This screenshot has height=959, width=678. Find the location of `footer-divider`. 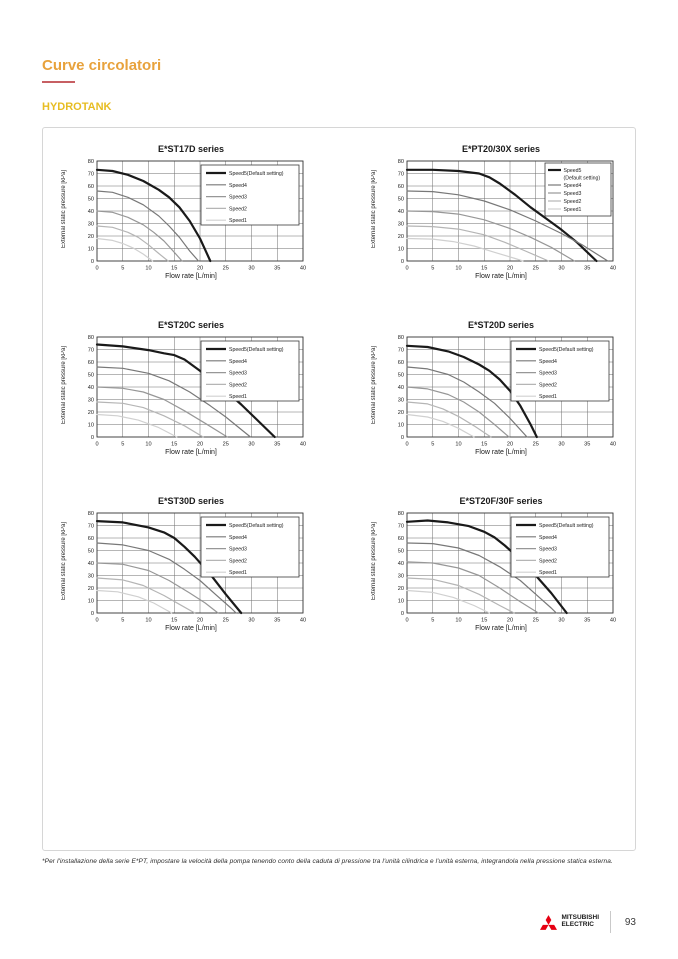

footer-divider is located at coordinates (610, 922).